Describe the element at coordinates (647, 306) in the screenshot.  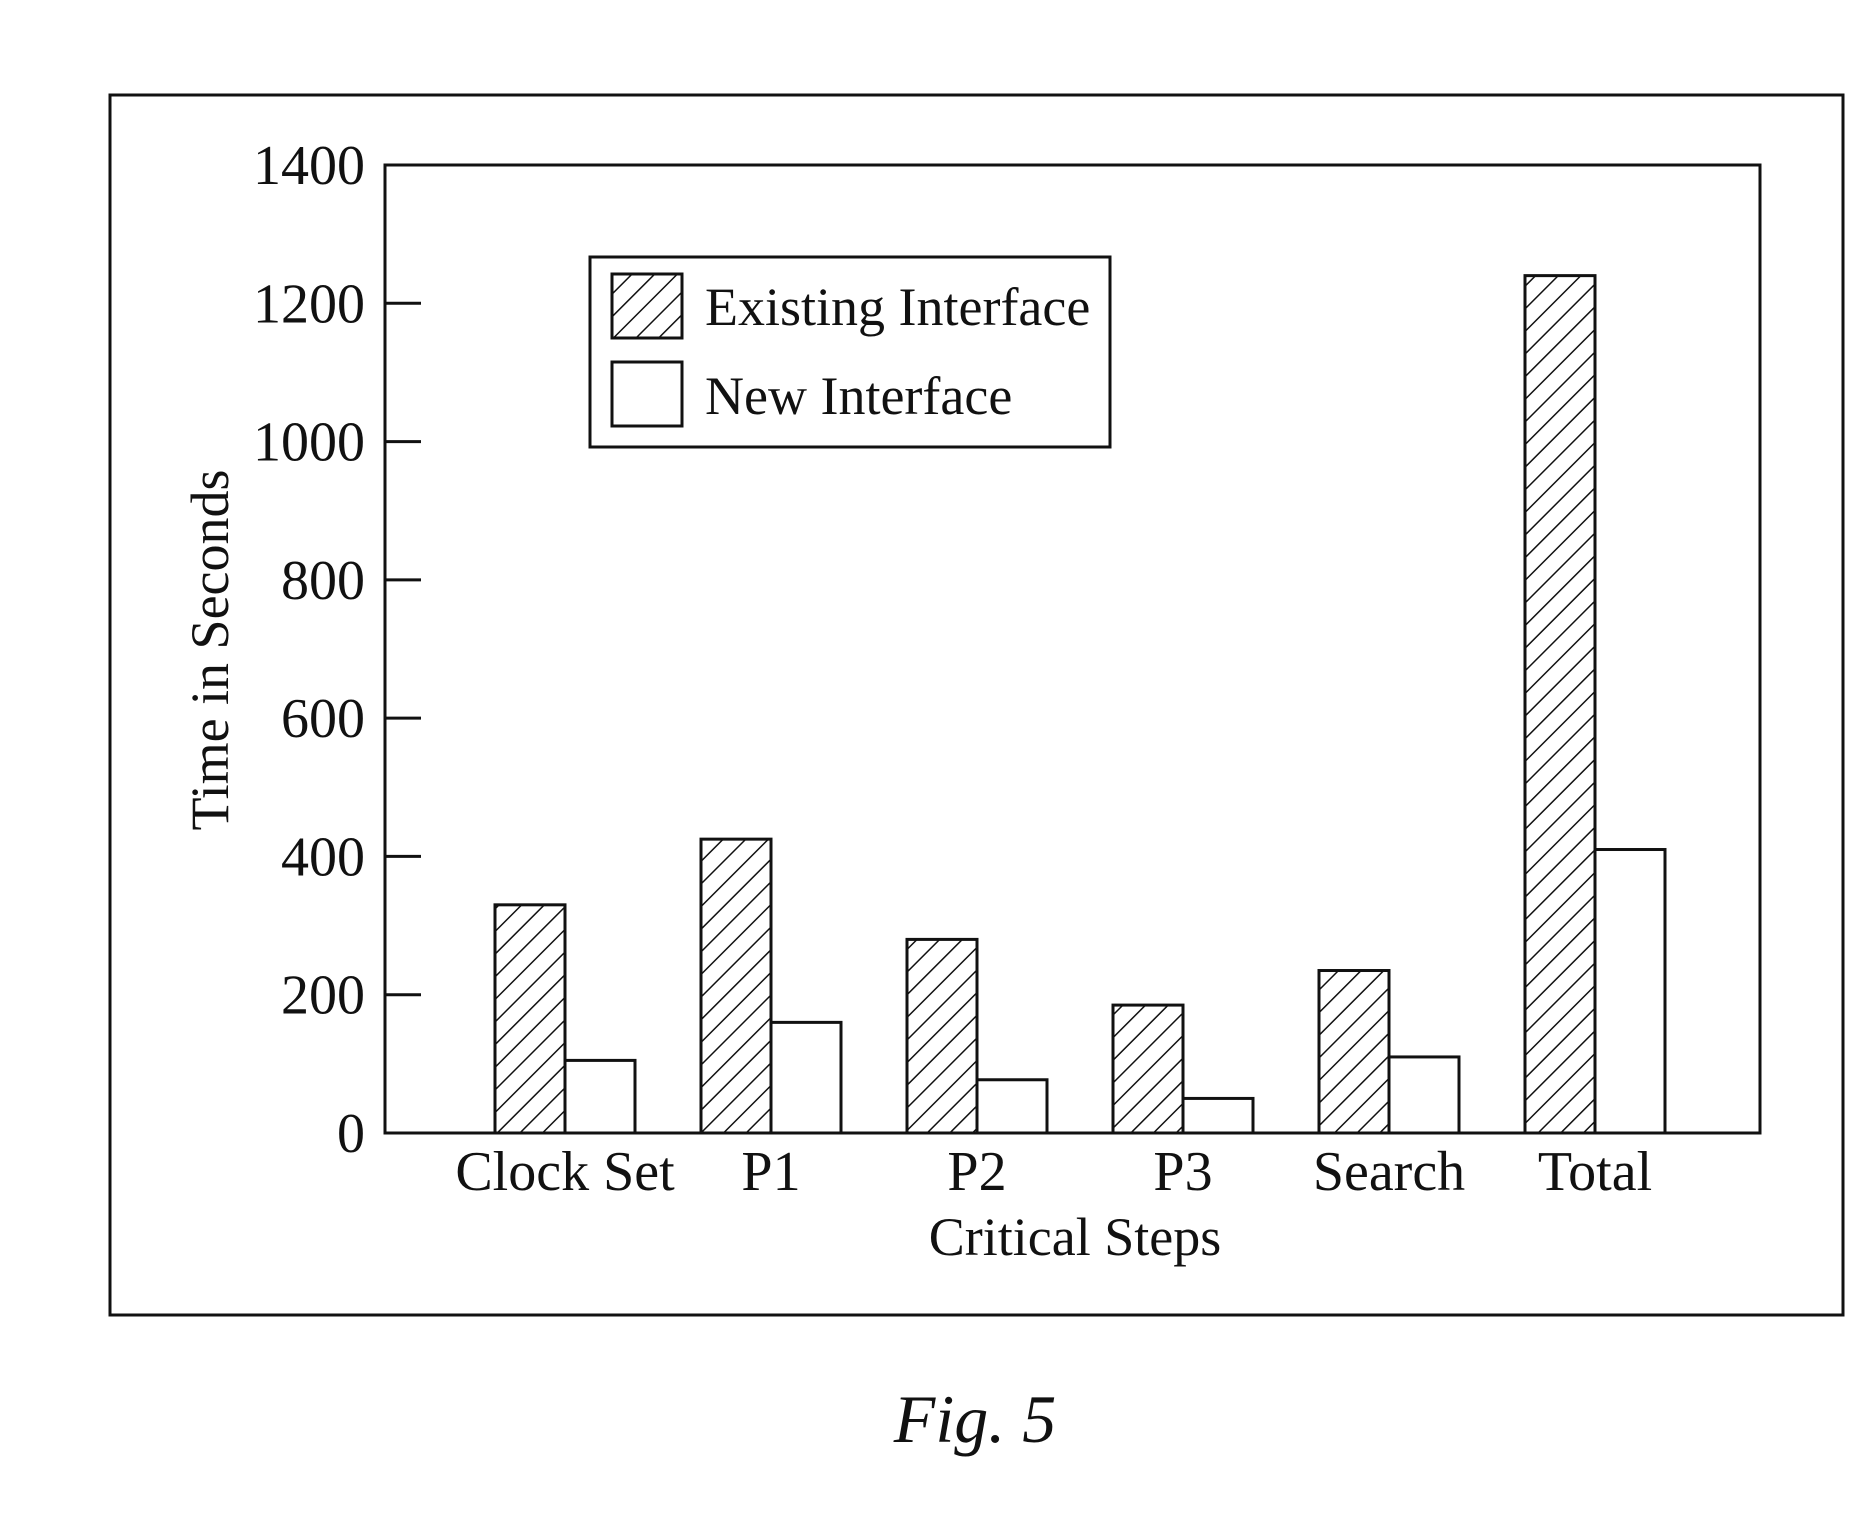
I see `legend-swatch-existing` at that location.